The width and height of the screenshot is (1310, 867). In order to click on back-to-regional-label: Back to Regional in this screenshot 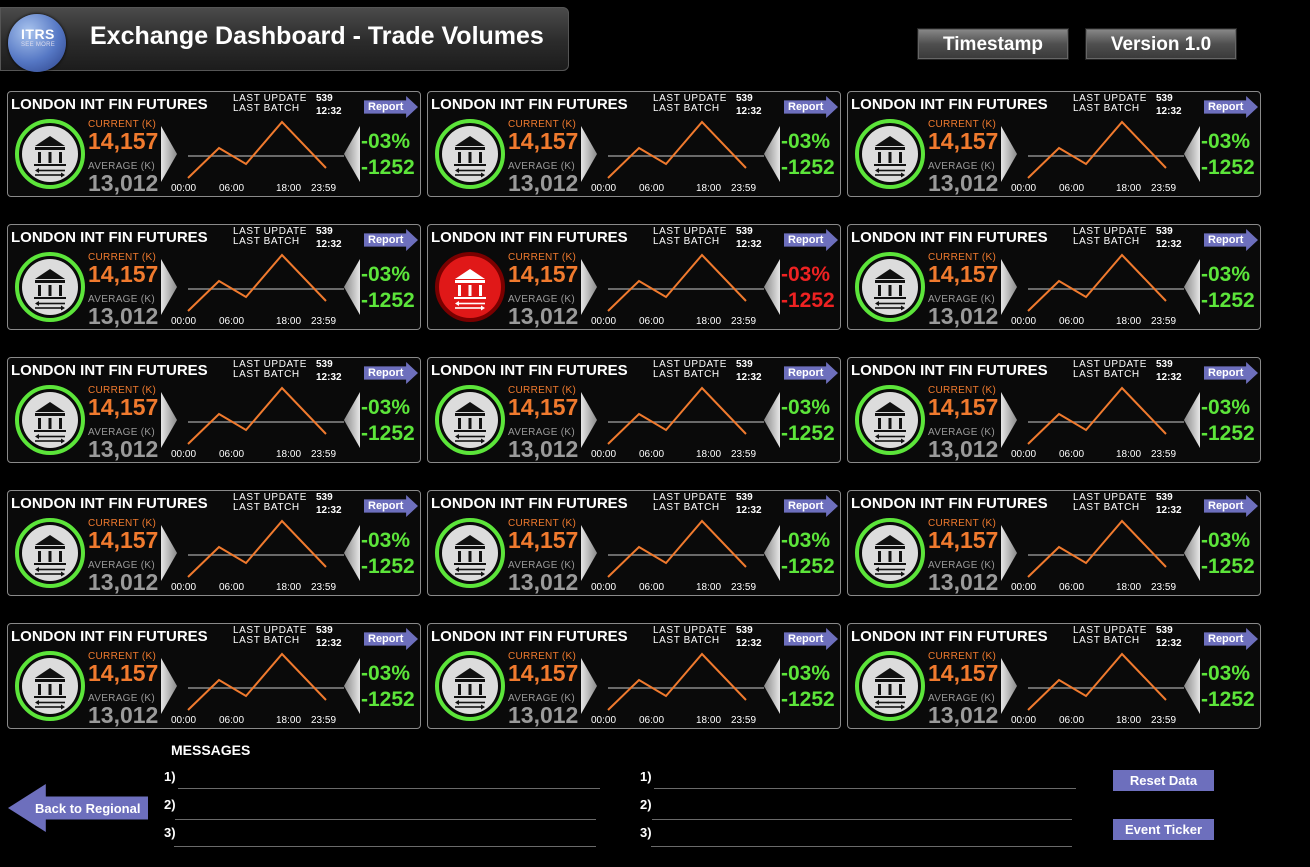, I will do `click(88, 808)`.